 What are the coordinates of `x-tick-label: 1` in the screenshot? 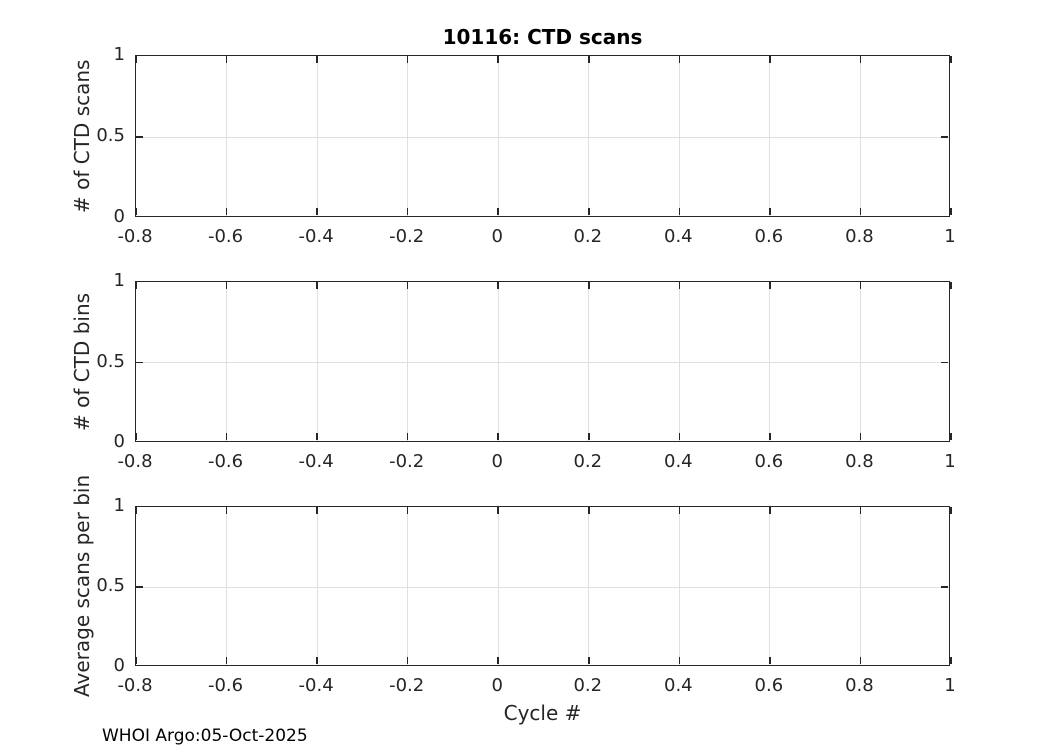 It's located at (950, 685).